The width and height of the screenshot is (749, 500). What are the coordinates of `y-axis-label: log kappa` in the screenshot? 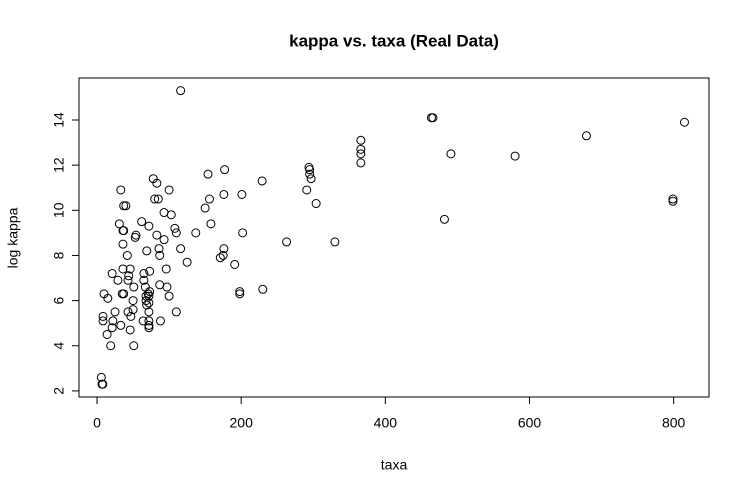 It's located at (13, 237).